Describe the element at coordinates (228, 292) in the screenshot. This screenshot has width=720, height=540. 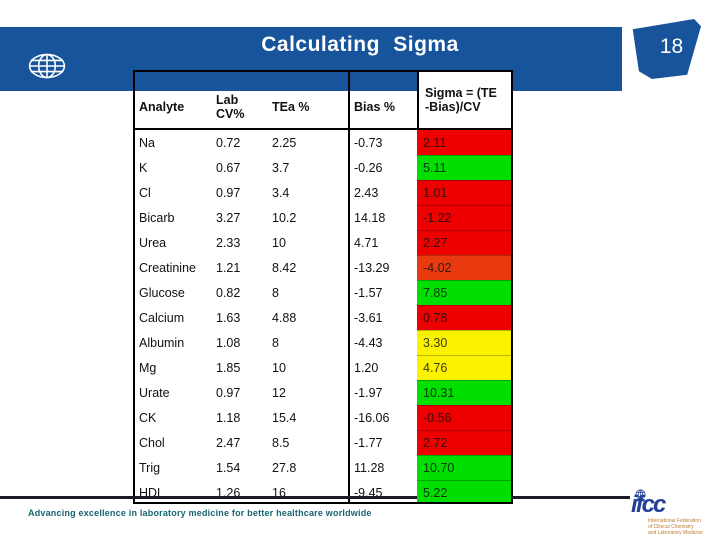
I see `value-cell: 0.82` at that location.